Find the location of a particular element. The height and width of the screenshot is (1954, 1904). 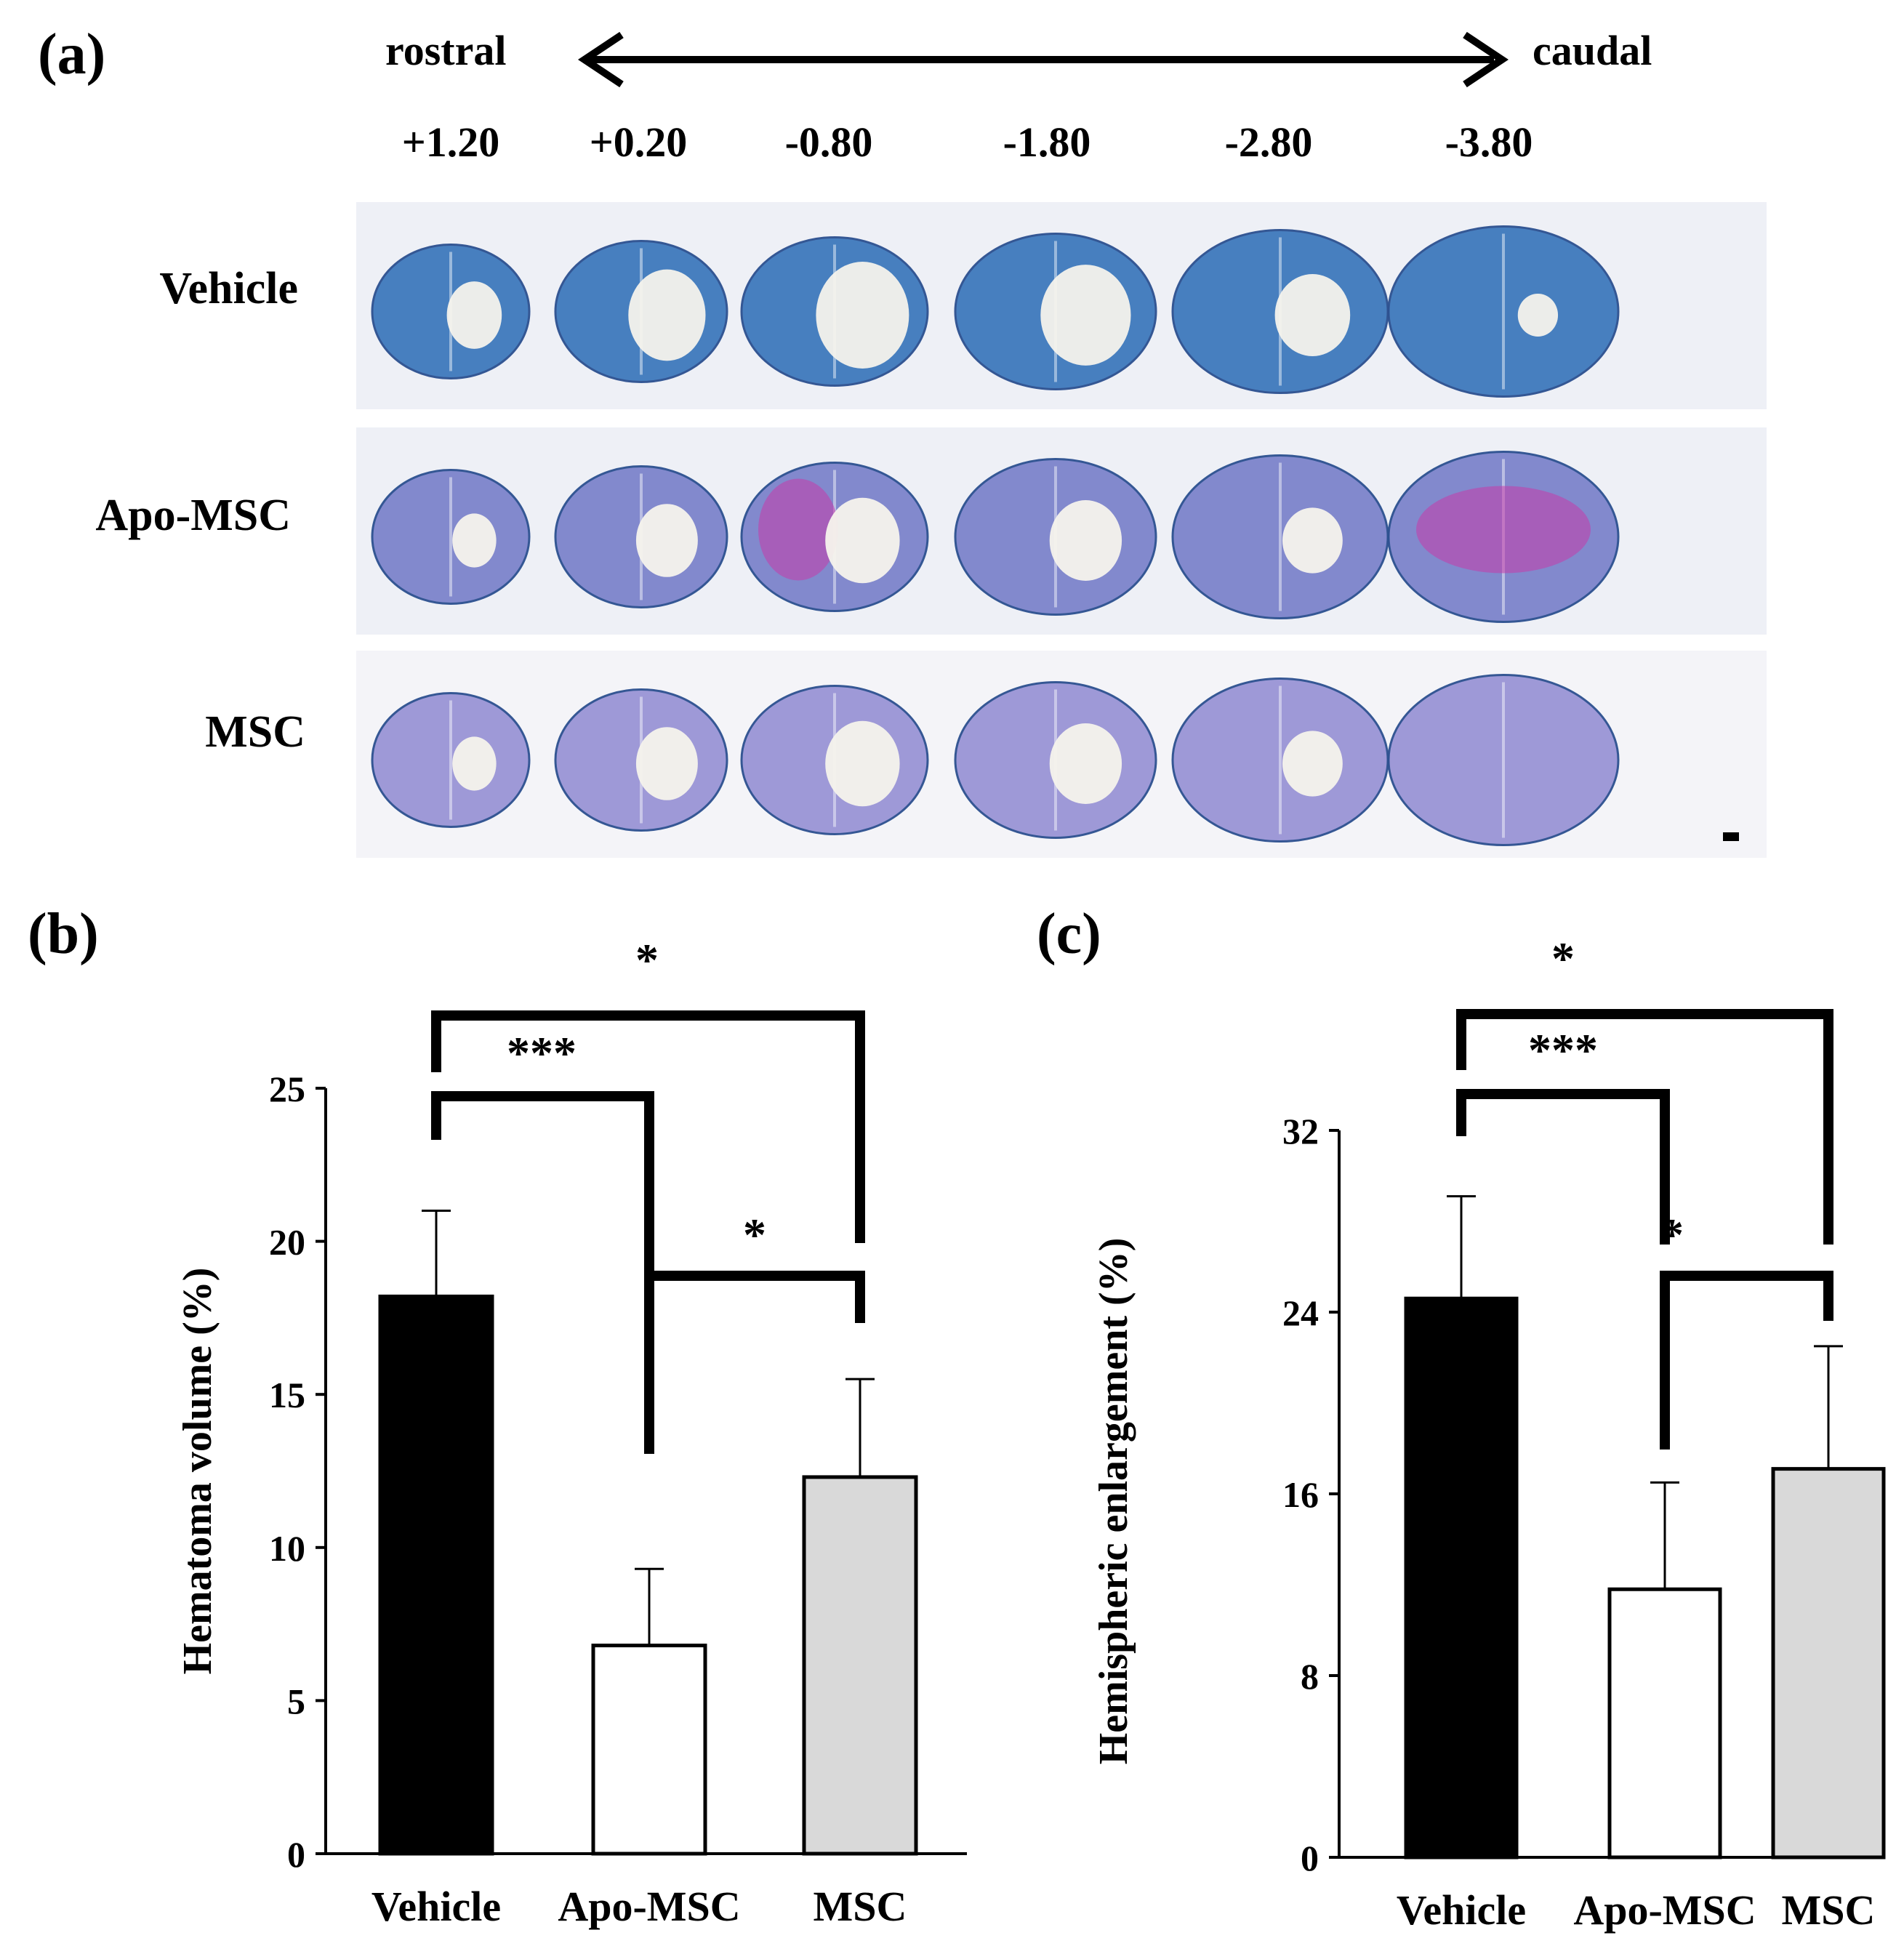

y-axis-label: Hematoma volume (%) is located at coordinates (197, 1472).